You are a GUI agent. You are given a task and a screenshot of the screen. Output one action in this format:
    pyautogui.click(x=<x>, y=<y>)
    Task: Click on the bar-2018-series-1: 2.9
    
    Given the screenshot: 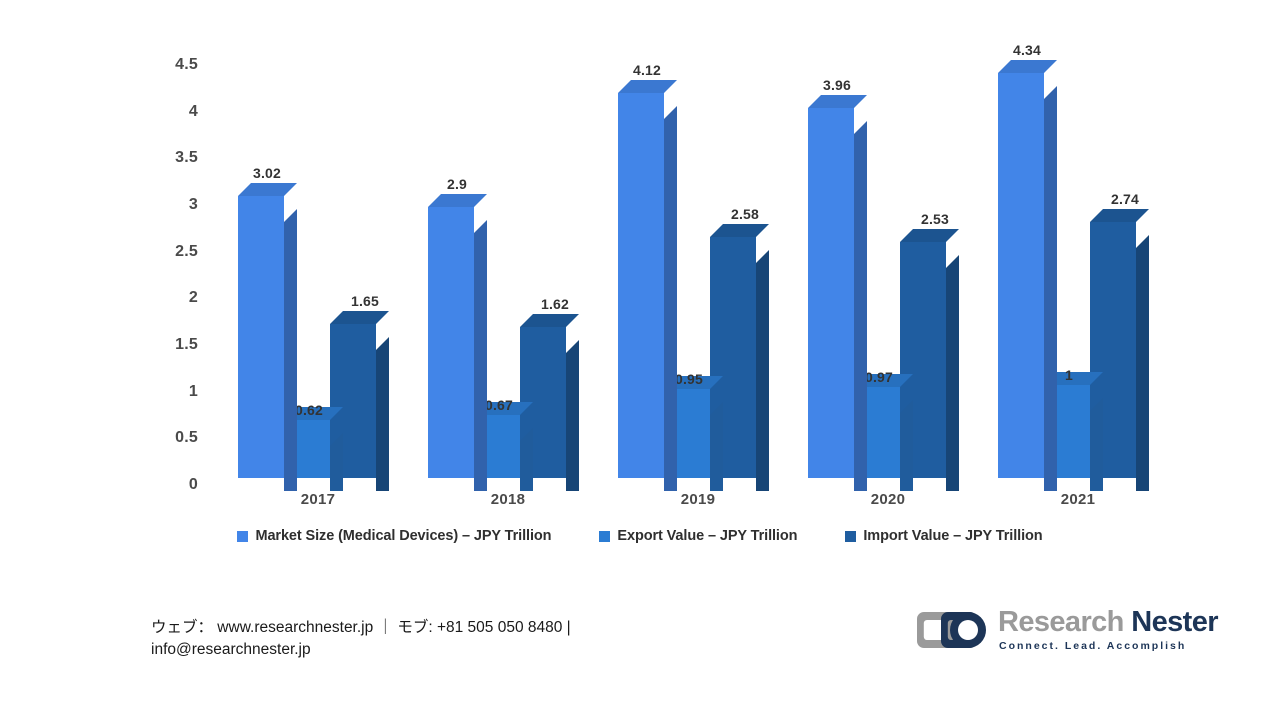 What is the action you would take?
    pyautogui.click(x=457, y=333)
    